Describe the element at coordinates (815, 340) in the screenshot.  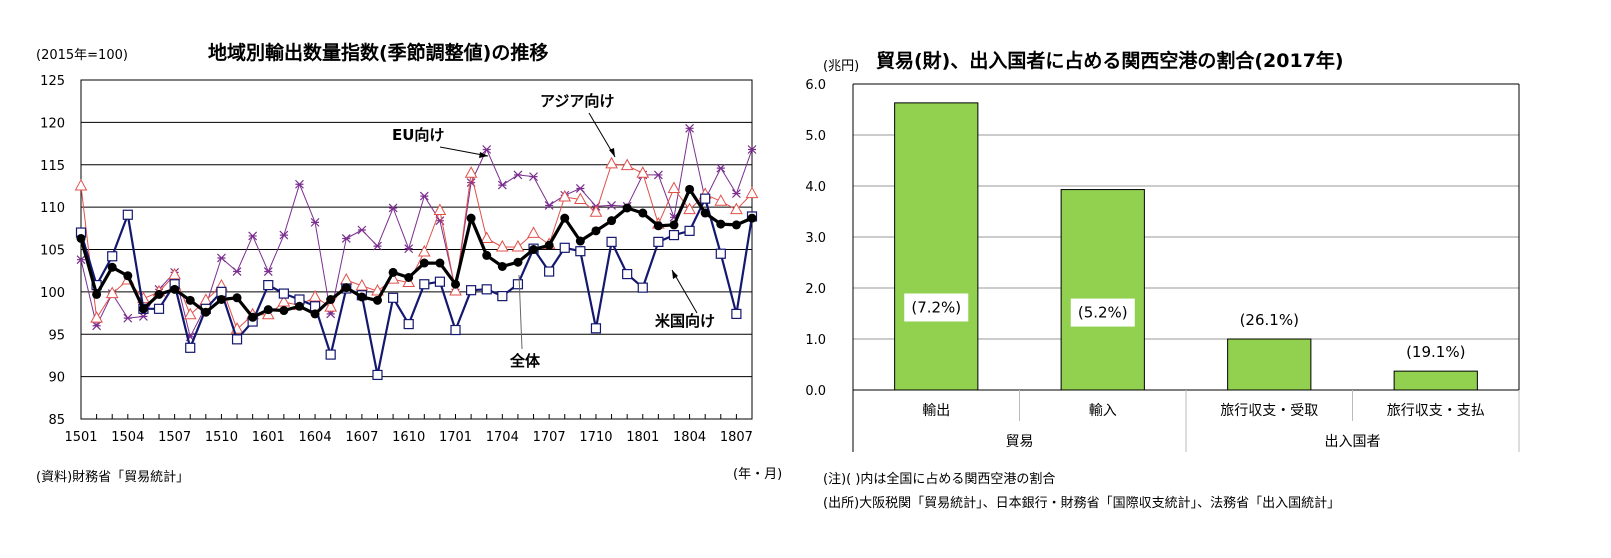
I see `y-tick-label: 1.0` at that location.